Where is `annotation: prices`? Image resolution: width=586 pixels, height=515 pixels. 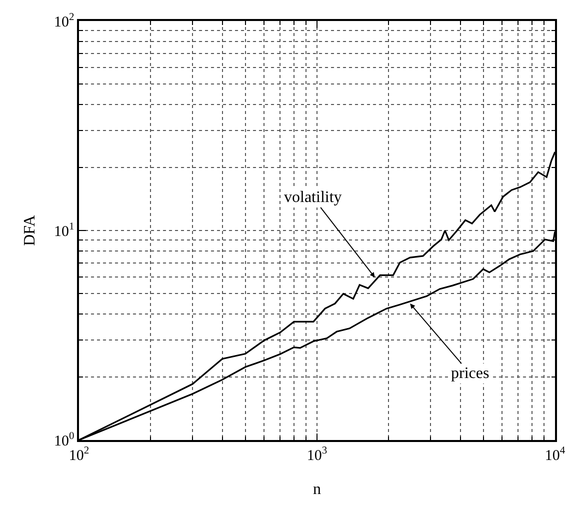
annotation: prices is located at coordinates (470, 373).